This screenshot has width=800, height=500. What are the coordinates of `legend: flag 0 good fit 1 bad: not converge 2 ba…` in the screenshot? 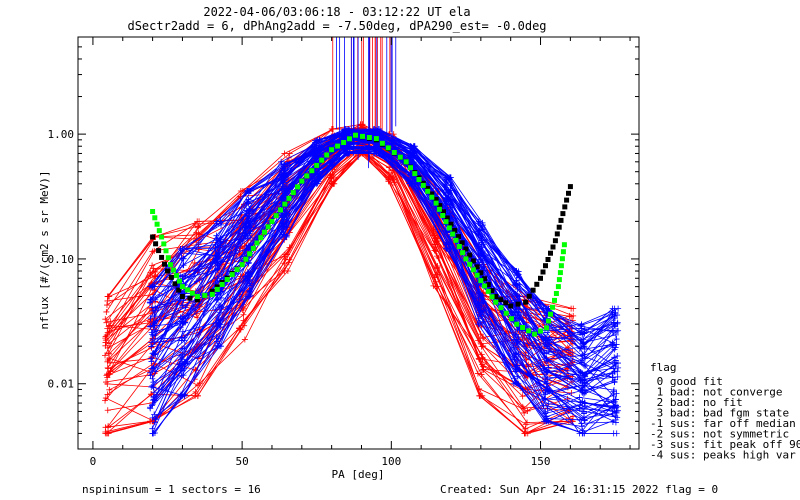 It's located at (725, 411).